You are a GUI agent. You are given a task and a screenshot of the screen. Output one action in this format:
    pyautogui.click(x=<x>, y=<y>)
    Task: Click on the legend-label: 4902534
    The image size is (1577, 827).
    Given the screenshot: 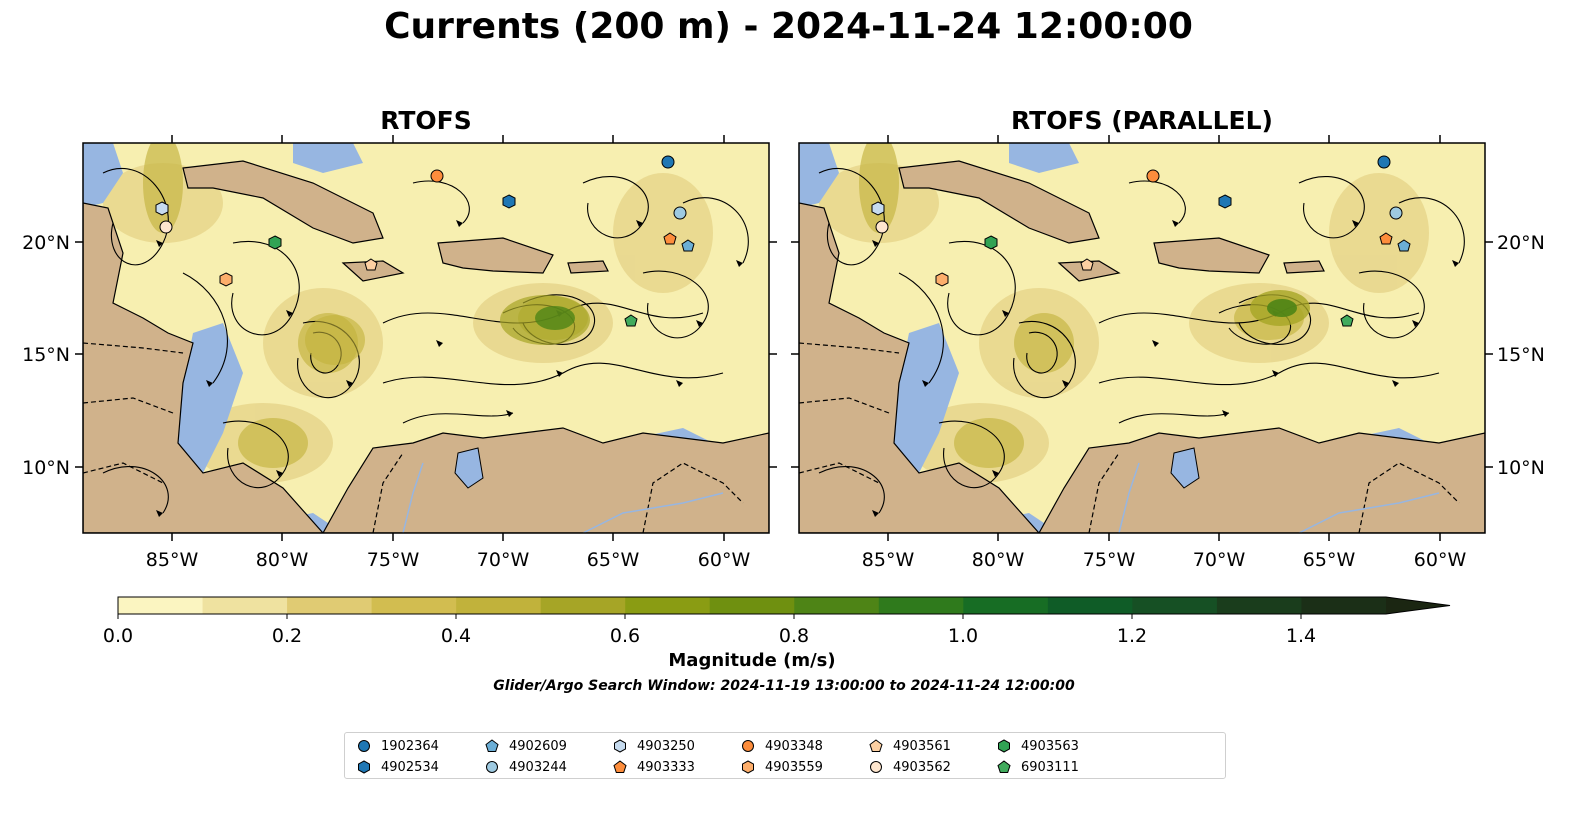 What is the action you would take?
    pyautogui.click(x=410, y=767)
    